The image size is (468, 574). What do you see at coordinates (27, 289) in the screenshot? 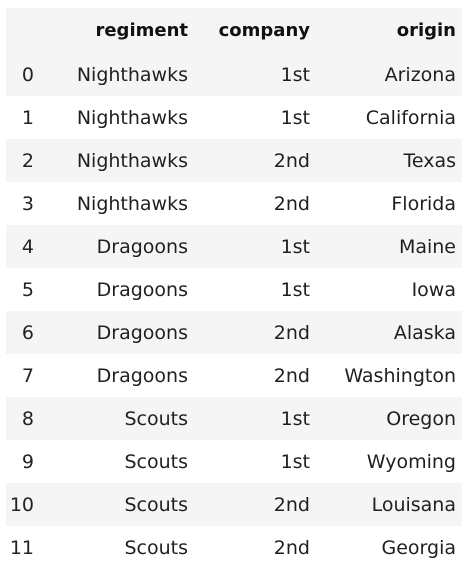
I see `row-index: 5` at bounding box center [27, 289].